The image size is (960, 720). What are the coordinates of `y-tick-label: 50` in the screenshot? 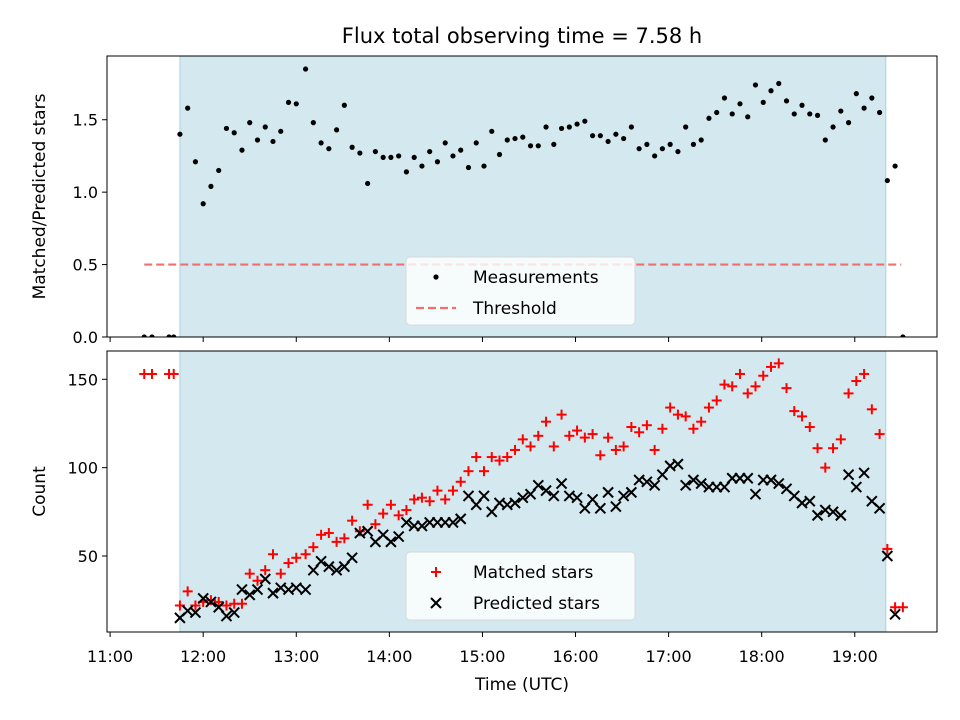 It's located at (88, 556).